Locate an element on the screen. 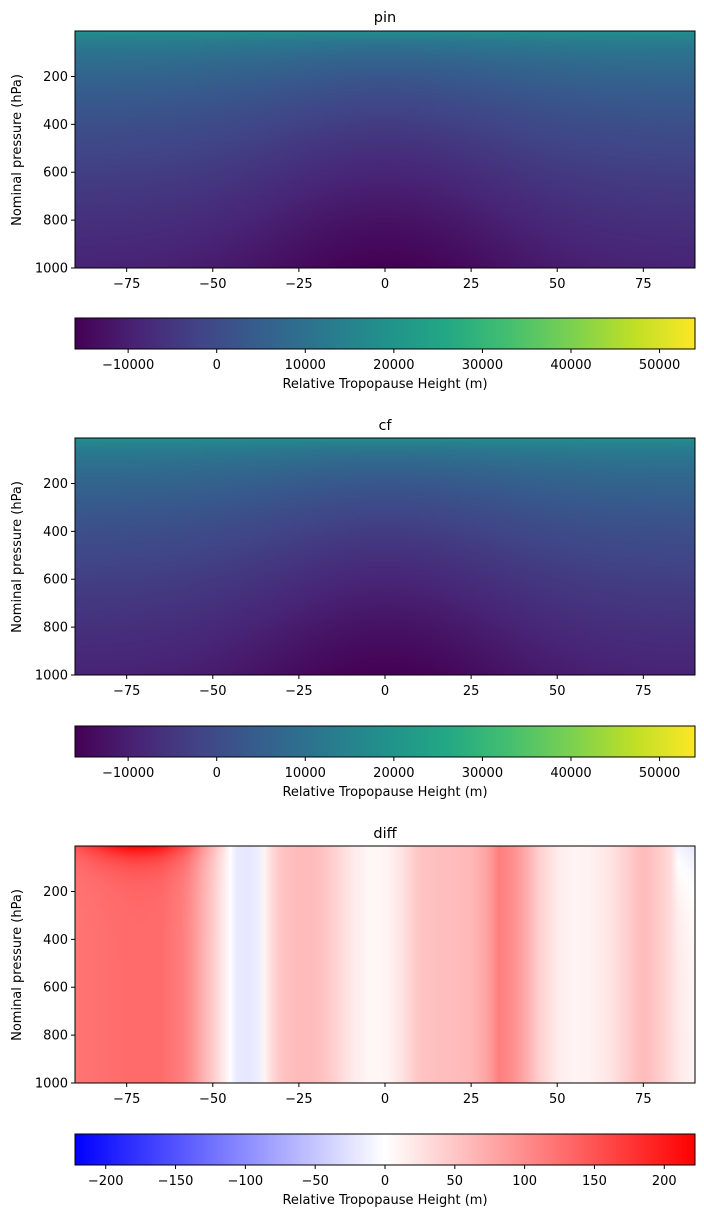 This screenshot has height=1218, width=704. colorbar-ticks: −200 −150 −100 −50 0 50 100 150 200 is located at coordinates (382, 1177).